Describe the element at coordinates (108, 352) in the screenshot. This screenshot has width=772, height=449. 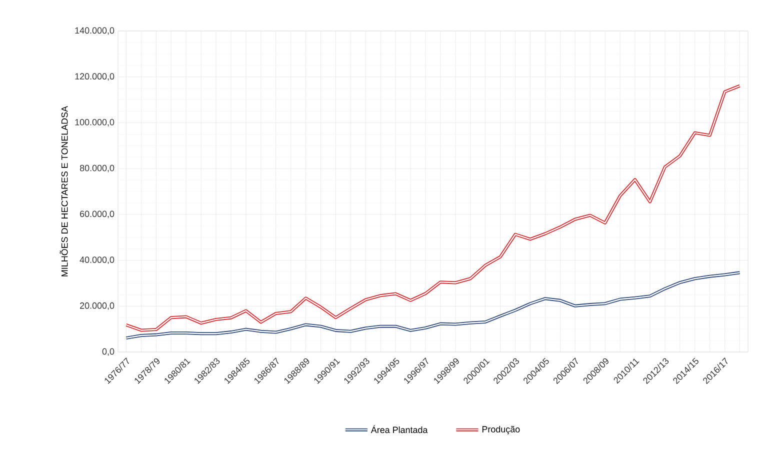
I see `y-tick-label: 0,0` at that location.